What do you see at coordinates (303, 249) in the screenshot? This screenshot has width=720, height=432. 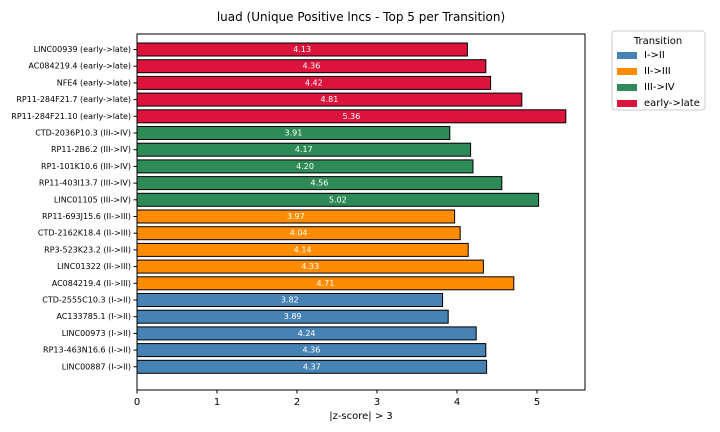 I see `bar-value-label: 4.14` at bounding box center [303, 249].